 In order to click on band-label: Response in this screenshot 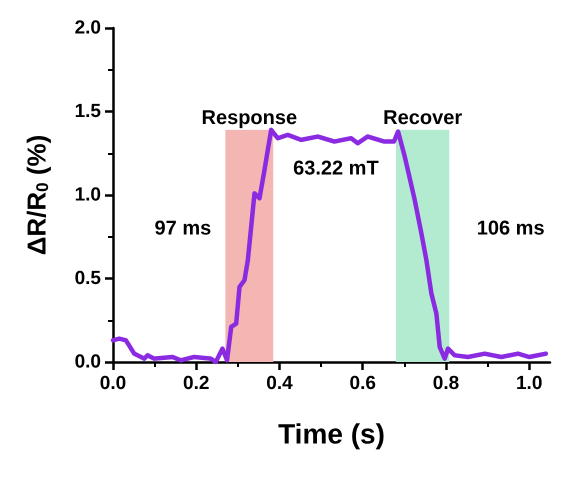, I will do `click(250, 117)`.